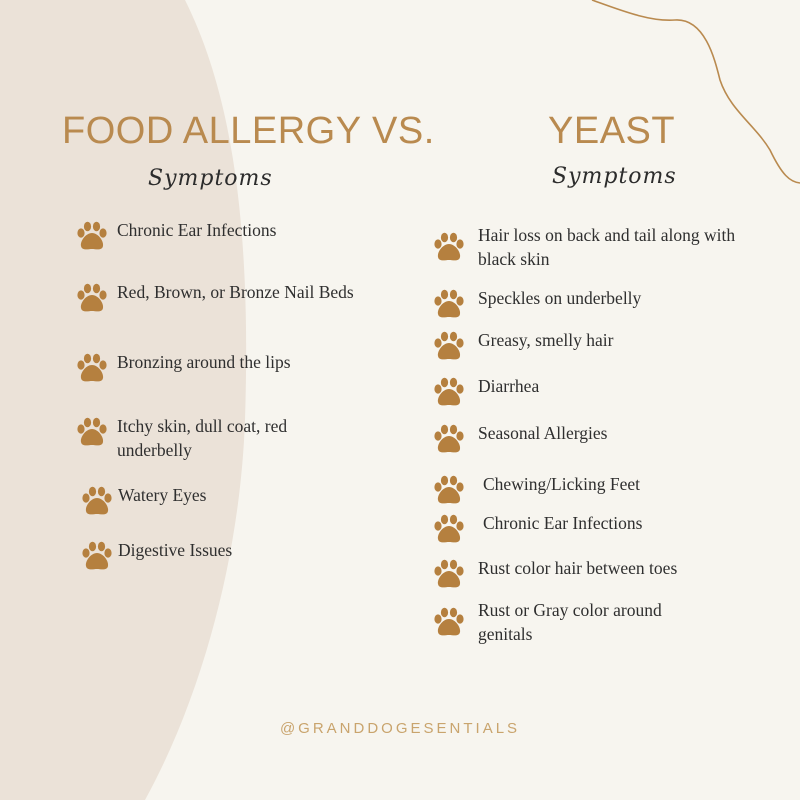  Describe the element at coordinates (403, 131) in the screenshot. I see `vs-label: VS.` at that location.